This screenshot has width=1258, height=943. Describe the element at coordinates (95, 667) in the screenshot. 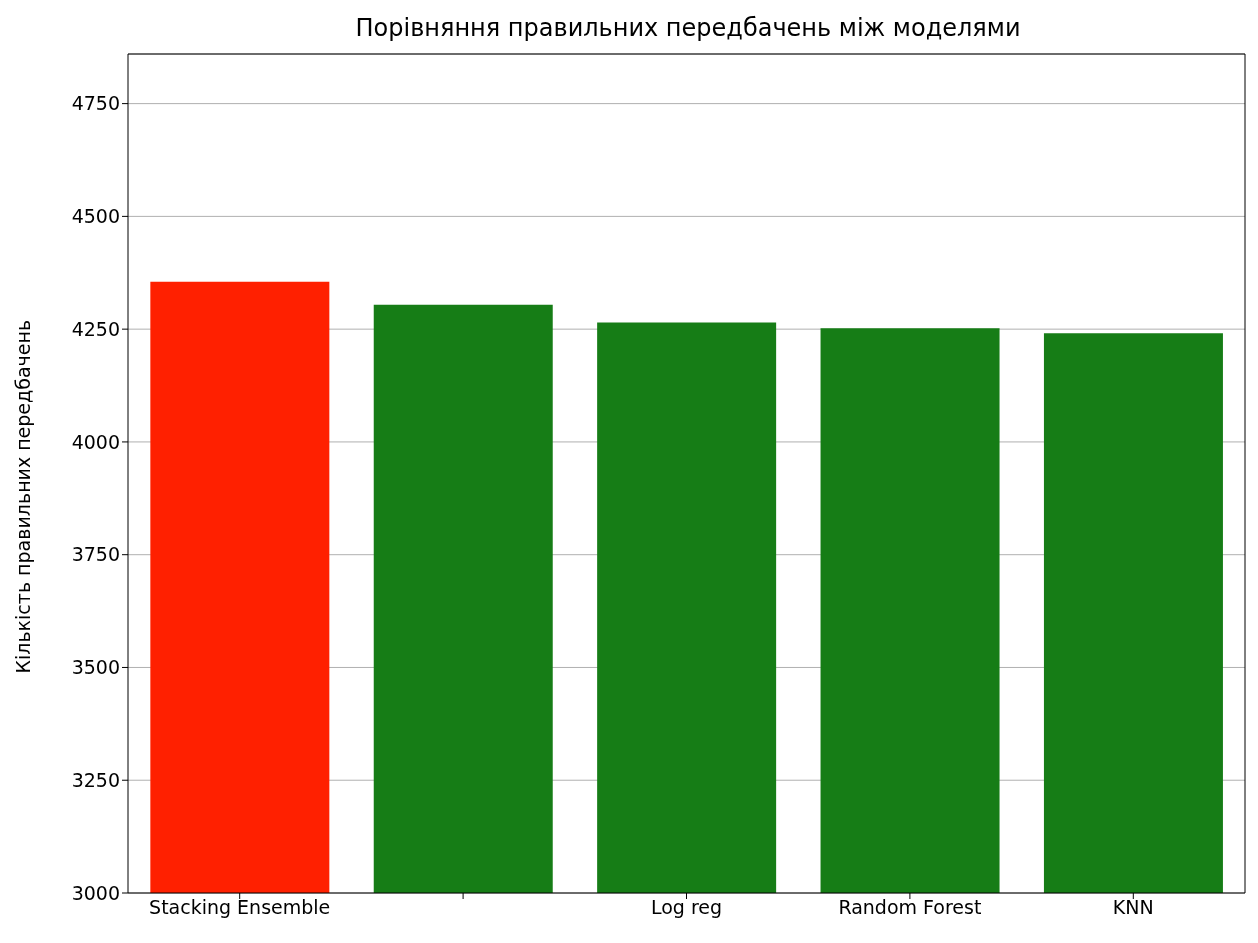

I see `y-tick-label: 3500` at that location.